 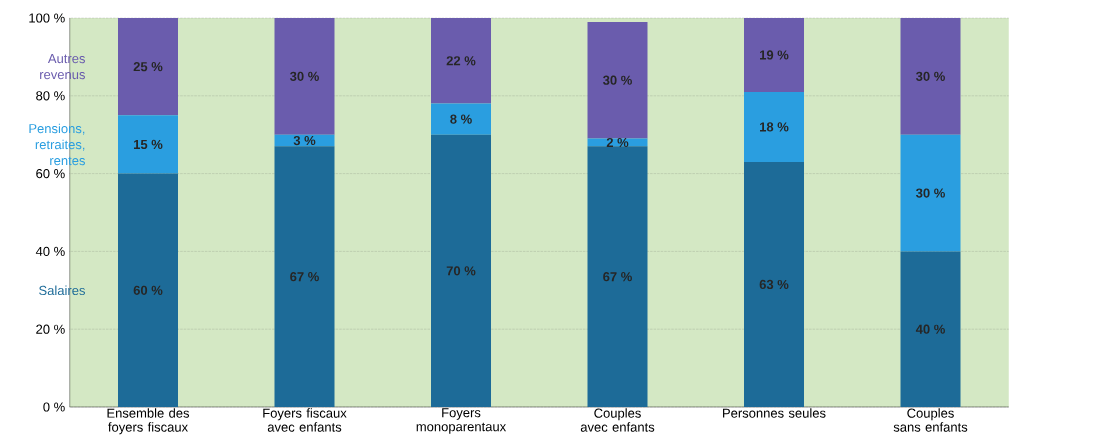 I want to click on data-label: 19 %, so click(x=774, y=55).